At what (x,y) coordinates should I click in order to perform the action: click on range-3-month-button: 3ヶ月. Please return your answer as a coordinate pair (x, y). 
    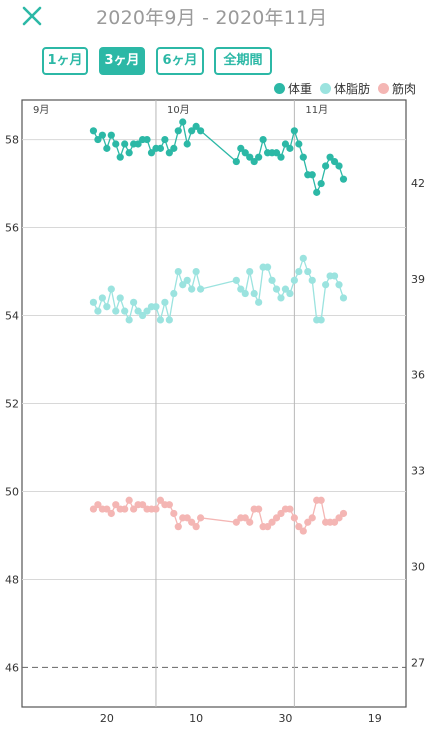
    Looking at the image, I should click on (122, 61).